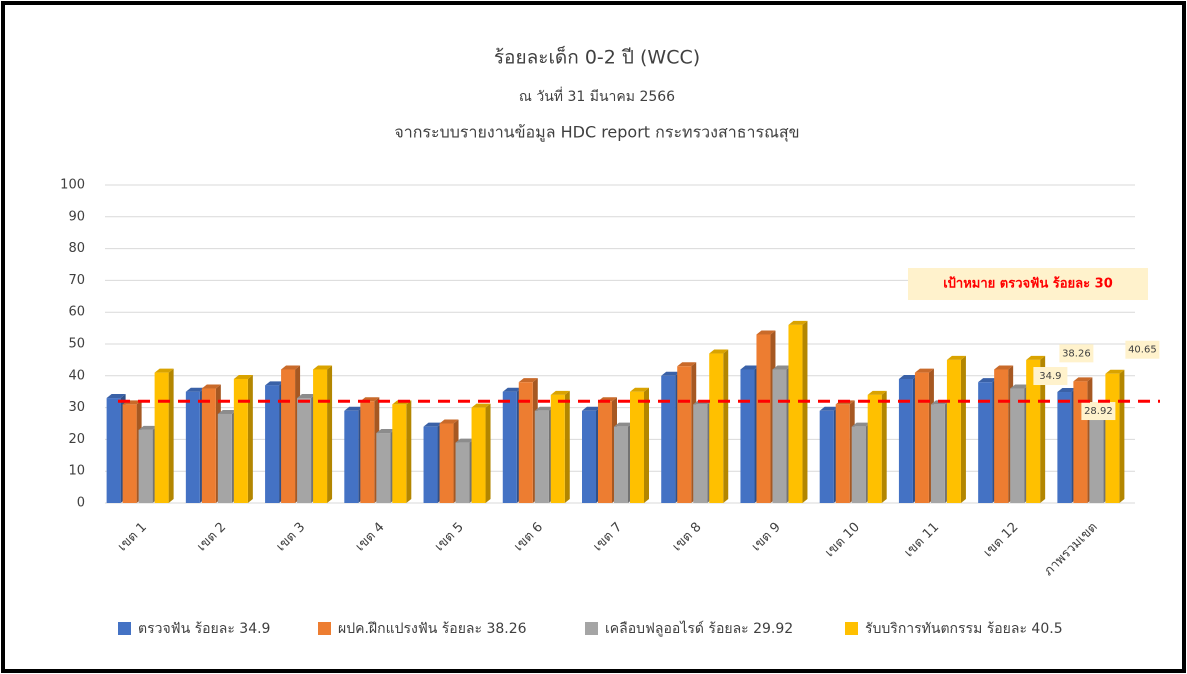 Image resolution: width=1187 pixels, height=674 pixels. What do you see at coordinates (432, 629) in the screenshot?
I see `legend-label: ผปค.ฝึกแปรงฟัน ร้อยละ 38.26` at bounding box center [432, 629].